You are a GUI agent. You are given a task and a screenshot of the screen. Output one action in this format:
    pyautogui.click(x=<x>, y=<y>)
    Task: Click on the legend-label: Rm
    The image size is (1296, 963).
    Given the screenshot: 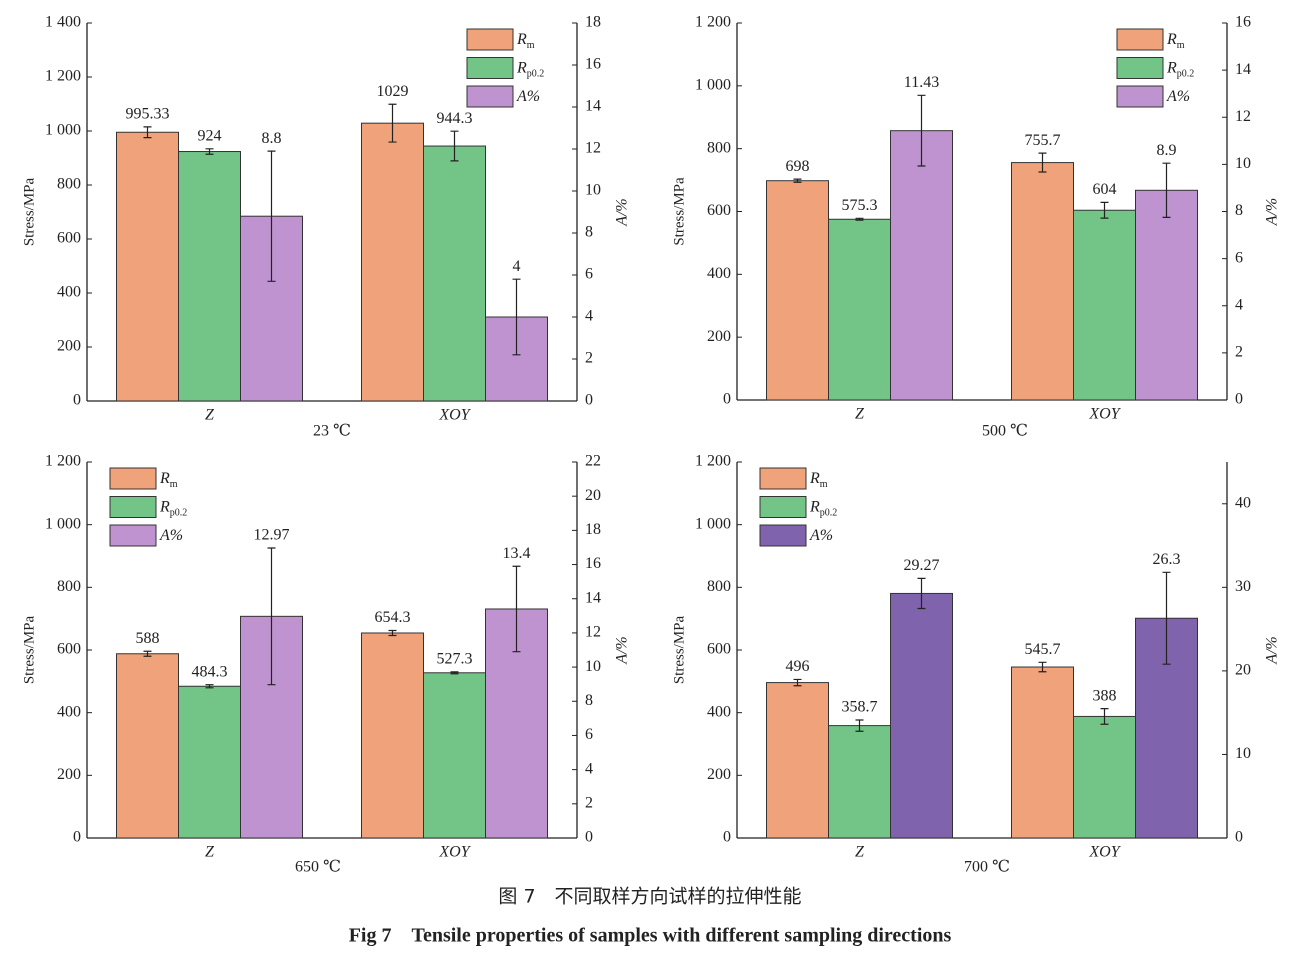 What is the action you would take?
    pyautogui.click(x=1175, y=41)
    